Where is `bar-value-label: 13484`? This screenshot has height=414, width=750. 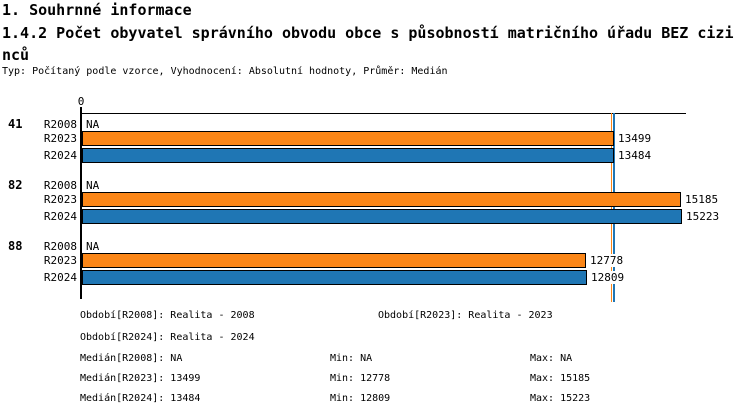
bar-value-label: 13484 is located at coordinates (635, 155).